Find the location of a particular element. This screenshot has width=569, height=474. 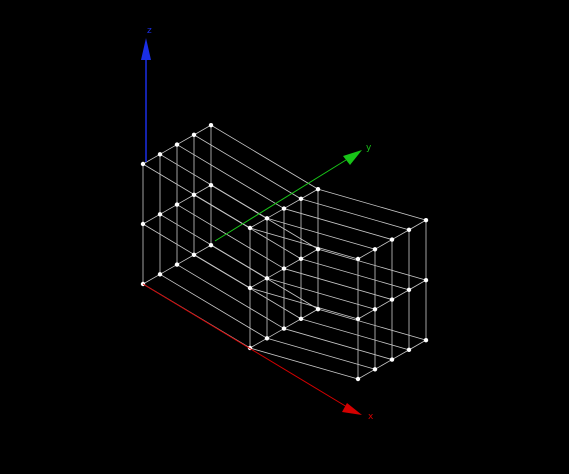

y-axis-line is located at coordinates (280, 200).